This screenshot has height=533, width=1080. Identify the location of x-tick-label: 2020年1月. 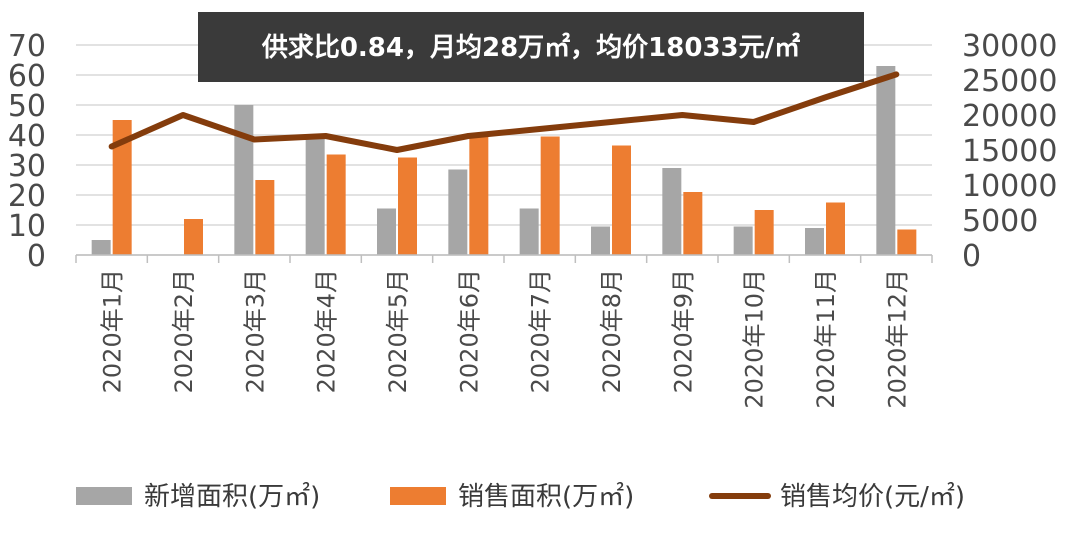
(113, 331).